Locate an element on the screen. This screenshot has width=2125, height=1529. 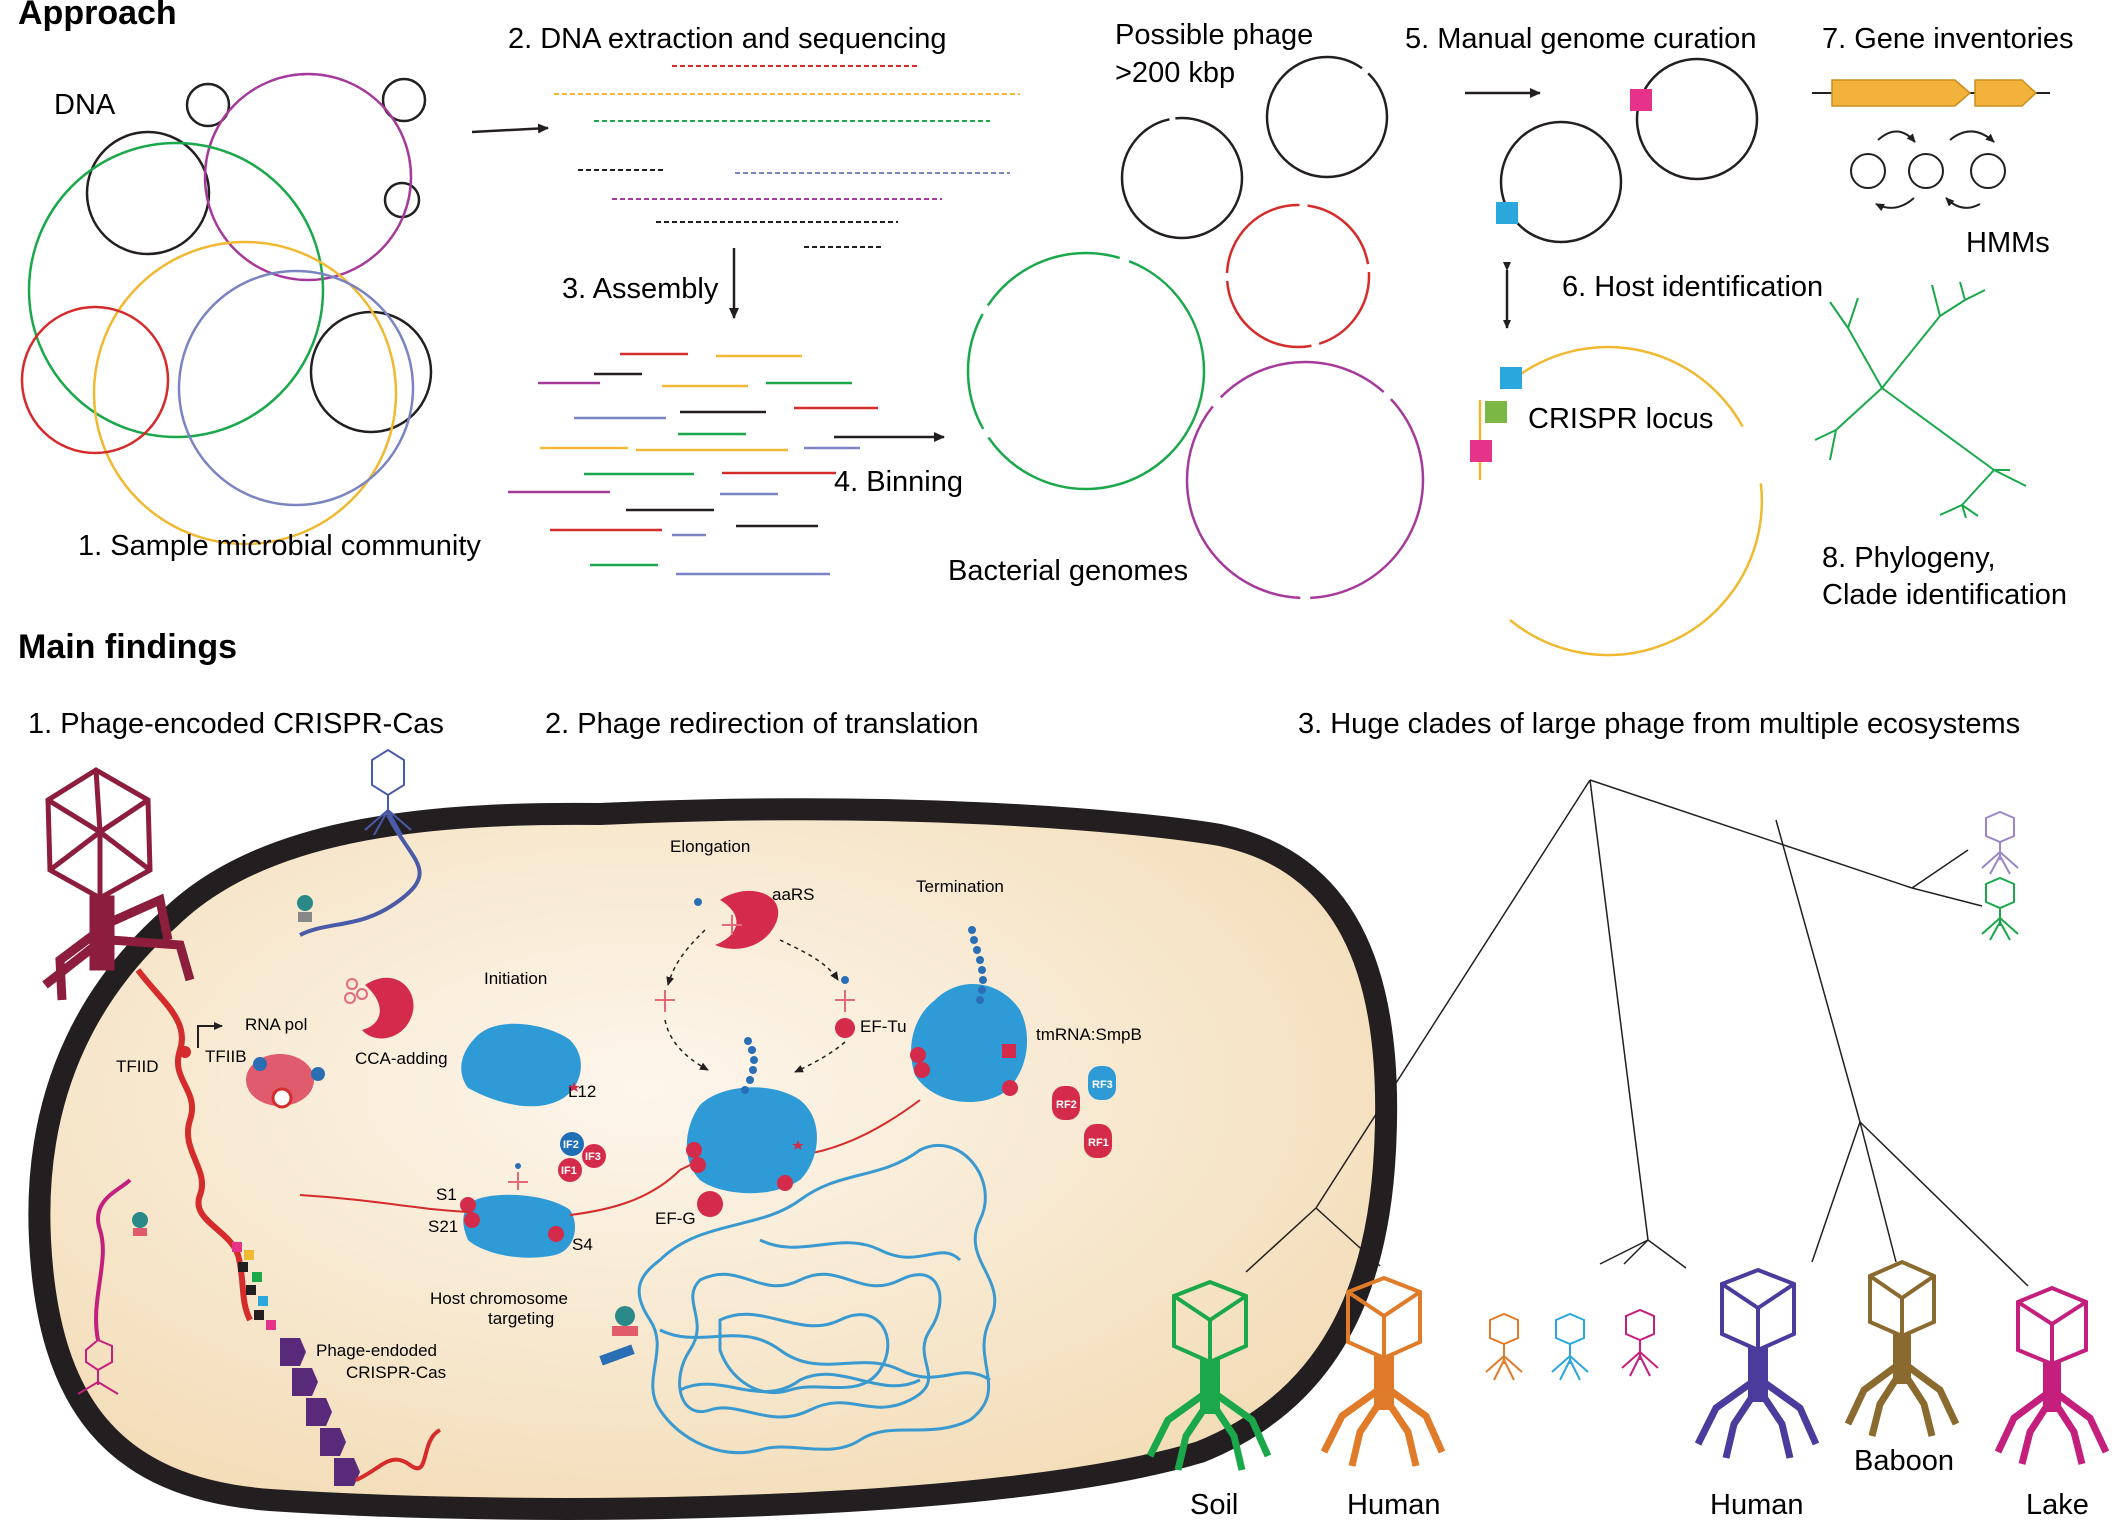
small-protein-top is located at coordinates (305, 908).